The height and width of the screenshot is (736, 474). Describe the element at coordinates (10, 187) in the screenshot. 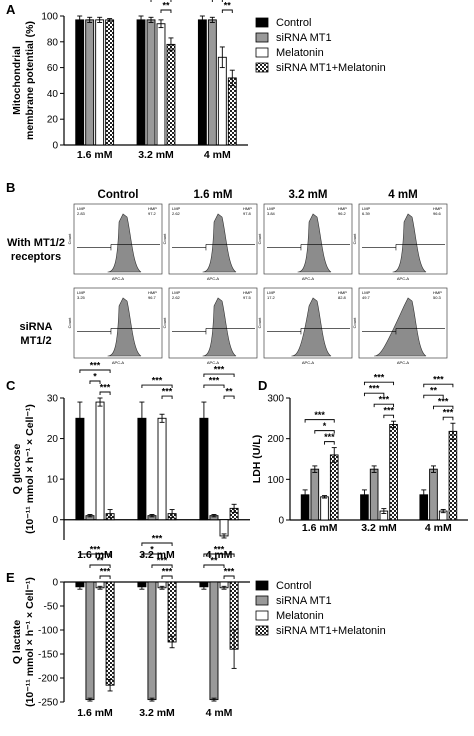

I see `panel-label-b: B` at that location.